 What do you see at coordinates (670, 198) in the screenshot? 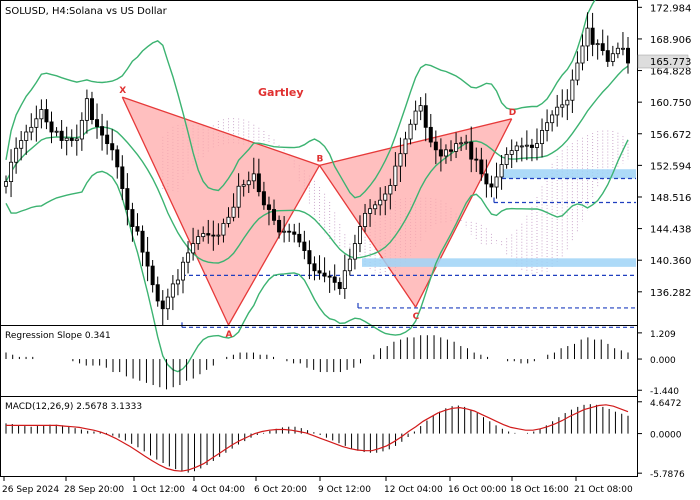
I see `price-tick-label: 148.516` at bounding box center [670, 198].